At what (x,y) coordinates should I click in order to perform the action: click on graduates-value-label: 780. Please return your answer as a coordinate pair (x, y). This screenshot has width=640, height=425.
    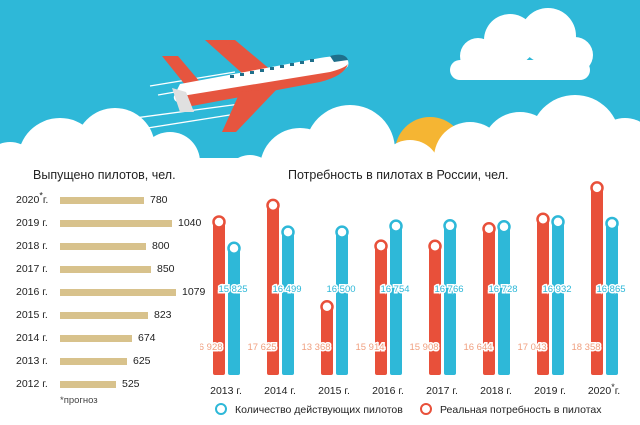
    Looking at the image, I should click on (159, 200).